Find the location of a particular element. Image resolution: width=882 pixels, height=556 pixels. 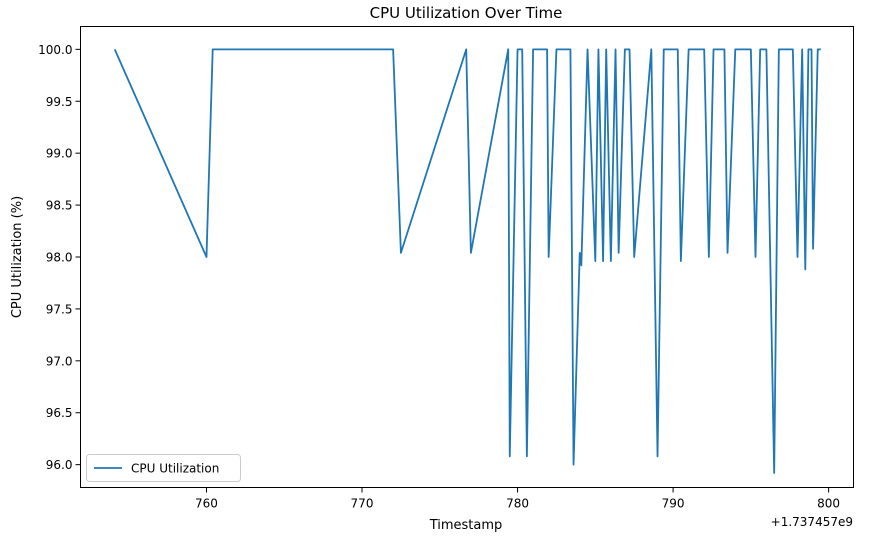

legend-box is located at coordinates (163, 468).